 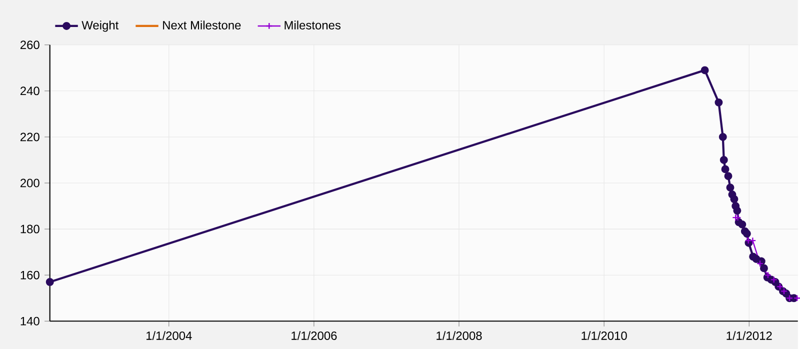 What do you see at coordinates (30, 45) in the screenshot?
I see `y-tick-label: 260` at bounding box center [30, 45].